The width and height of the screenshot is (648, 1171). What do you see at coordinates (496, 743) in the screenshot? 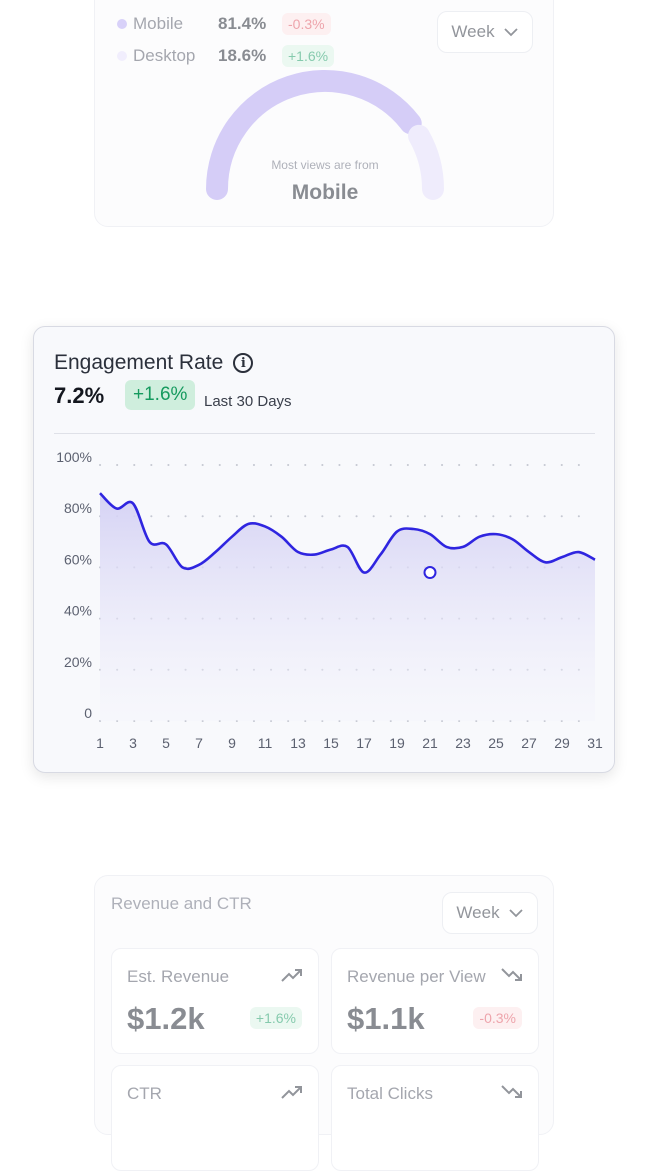
I see `x-tick-label: 25` at bounding box center [496, 743].